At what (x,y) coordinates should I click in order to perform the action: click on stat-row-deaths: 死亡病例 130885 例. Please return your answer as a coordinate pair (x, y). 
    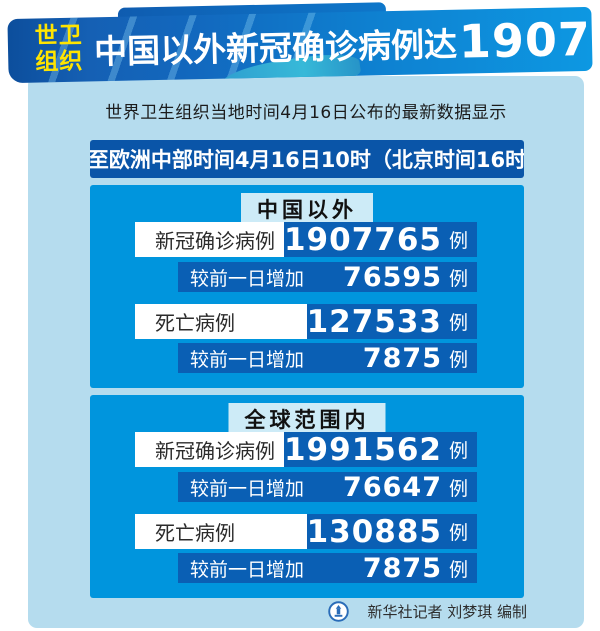
    Looking at the image, I should click on (306, 531).